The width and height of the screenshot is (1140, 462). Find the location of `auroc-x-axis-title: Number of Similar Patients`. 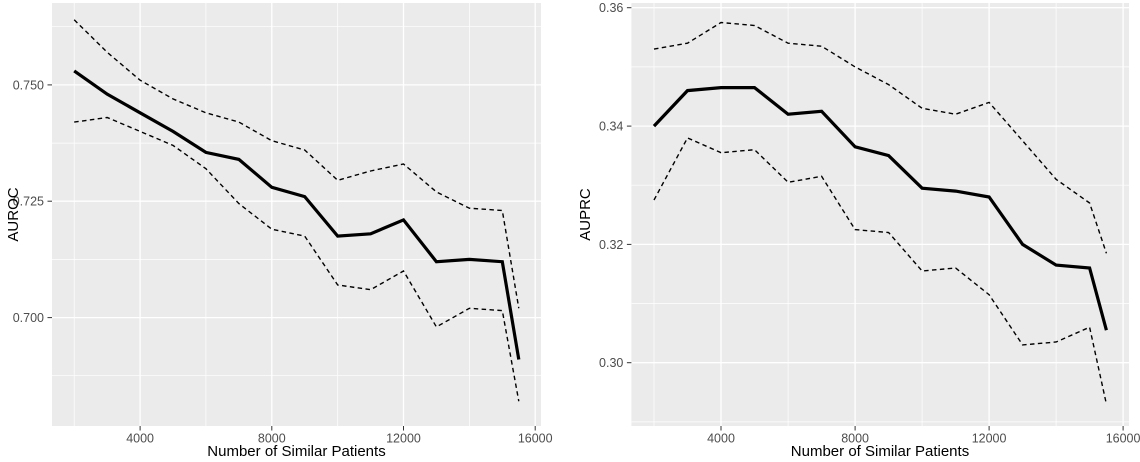

auroc-x-axis-title: Number of Similar Patients is located at coordinates (296, 451).